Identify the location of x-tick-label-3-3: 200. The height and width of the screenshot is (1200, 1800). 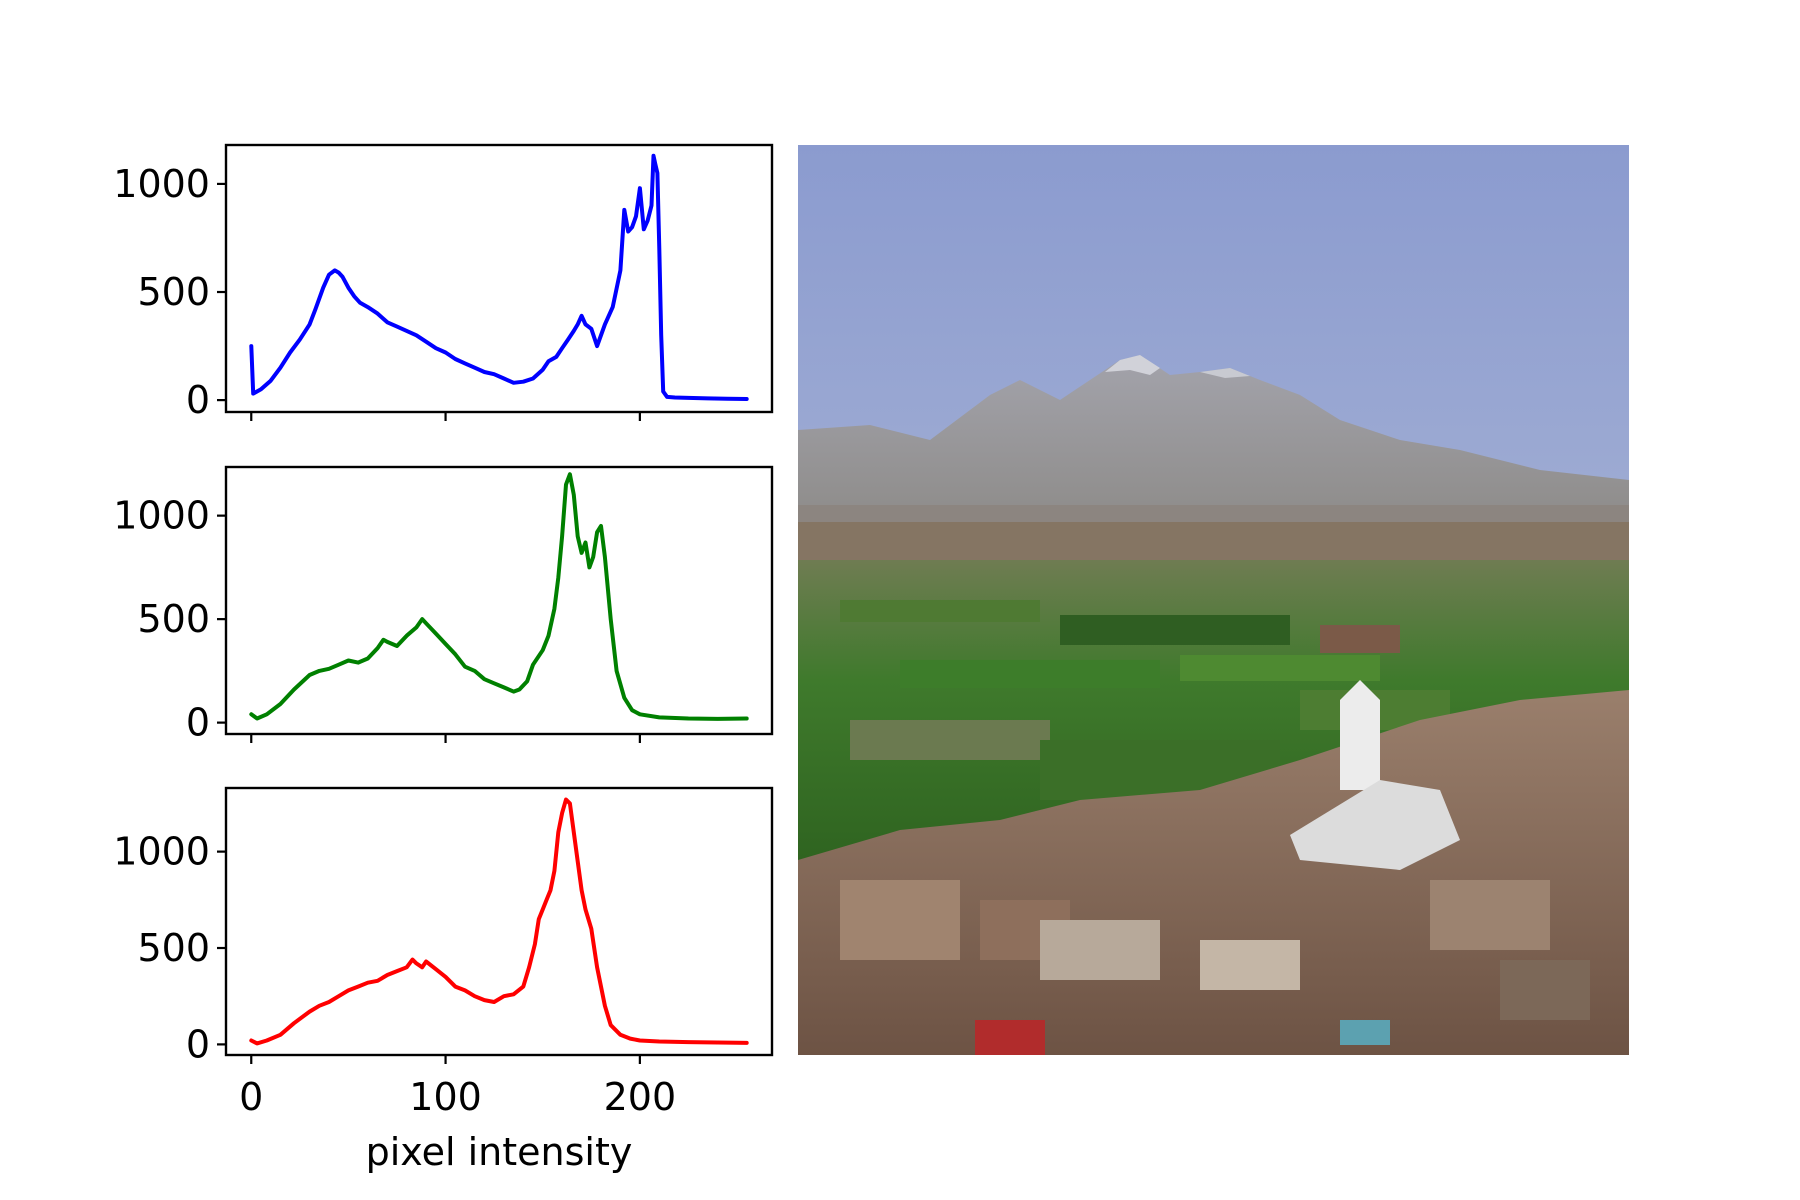
(640, 1097).